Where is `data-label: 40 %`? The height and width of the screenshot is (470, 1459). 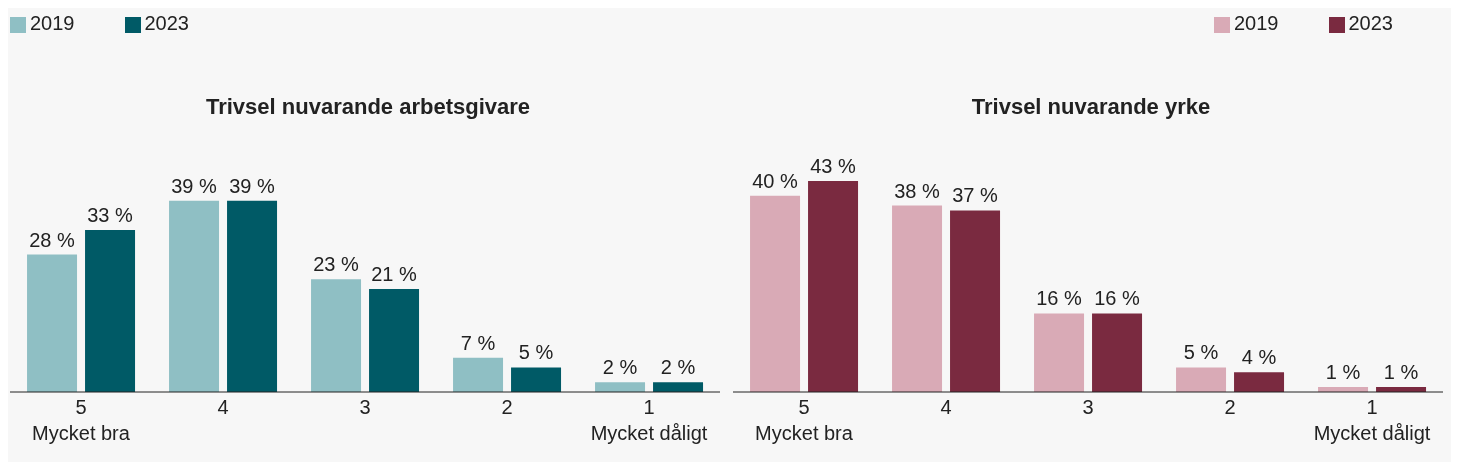
data-label: 40 % is located at coordinates (775, 180).